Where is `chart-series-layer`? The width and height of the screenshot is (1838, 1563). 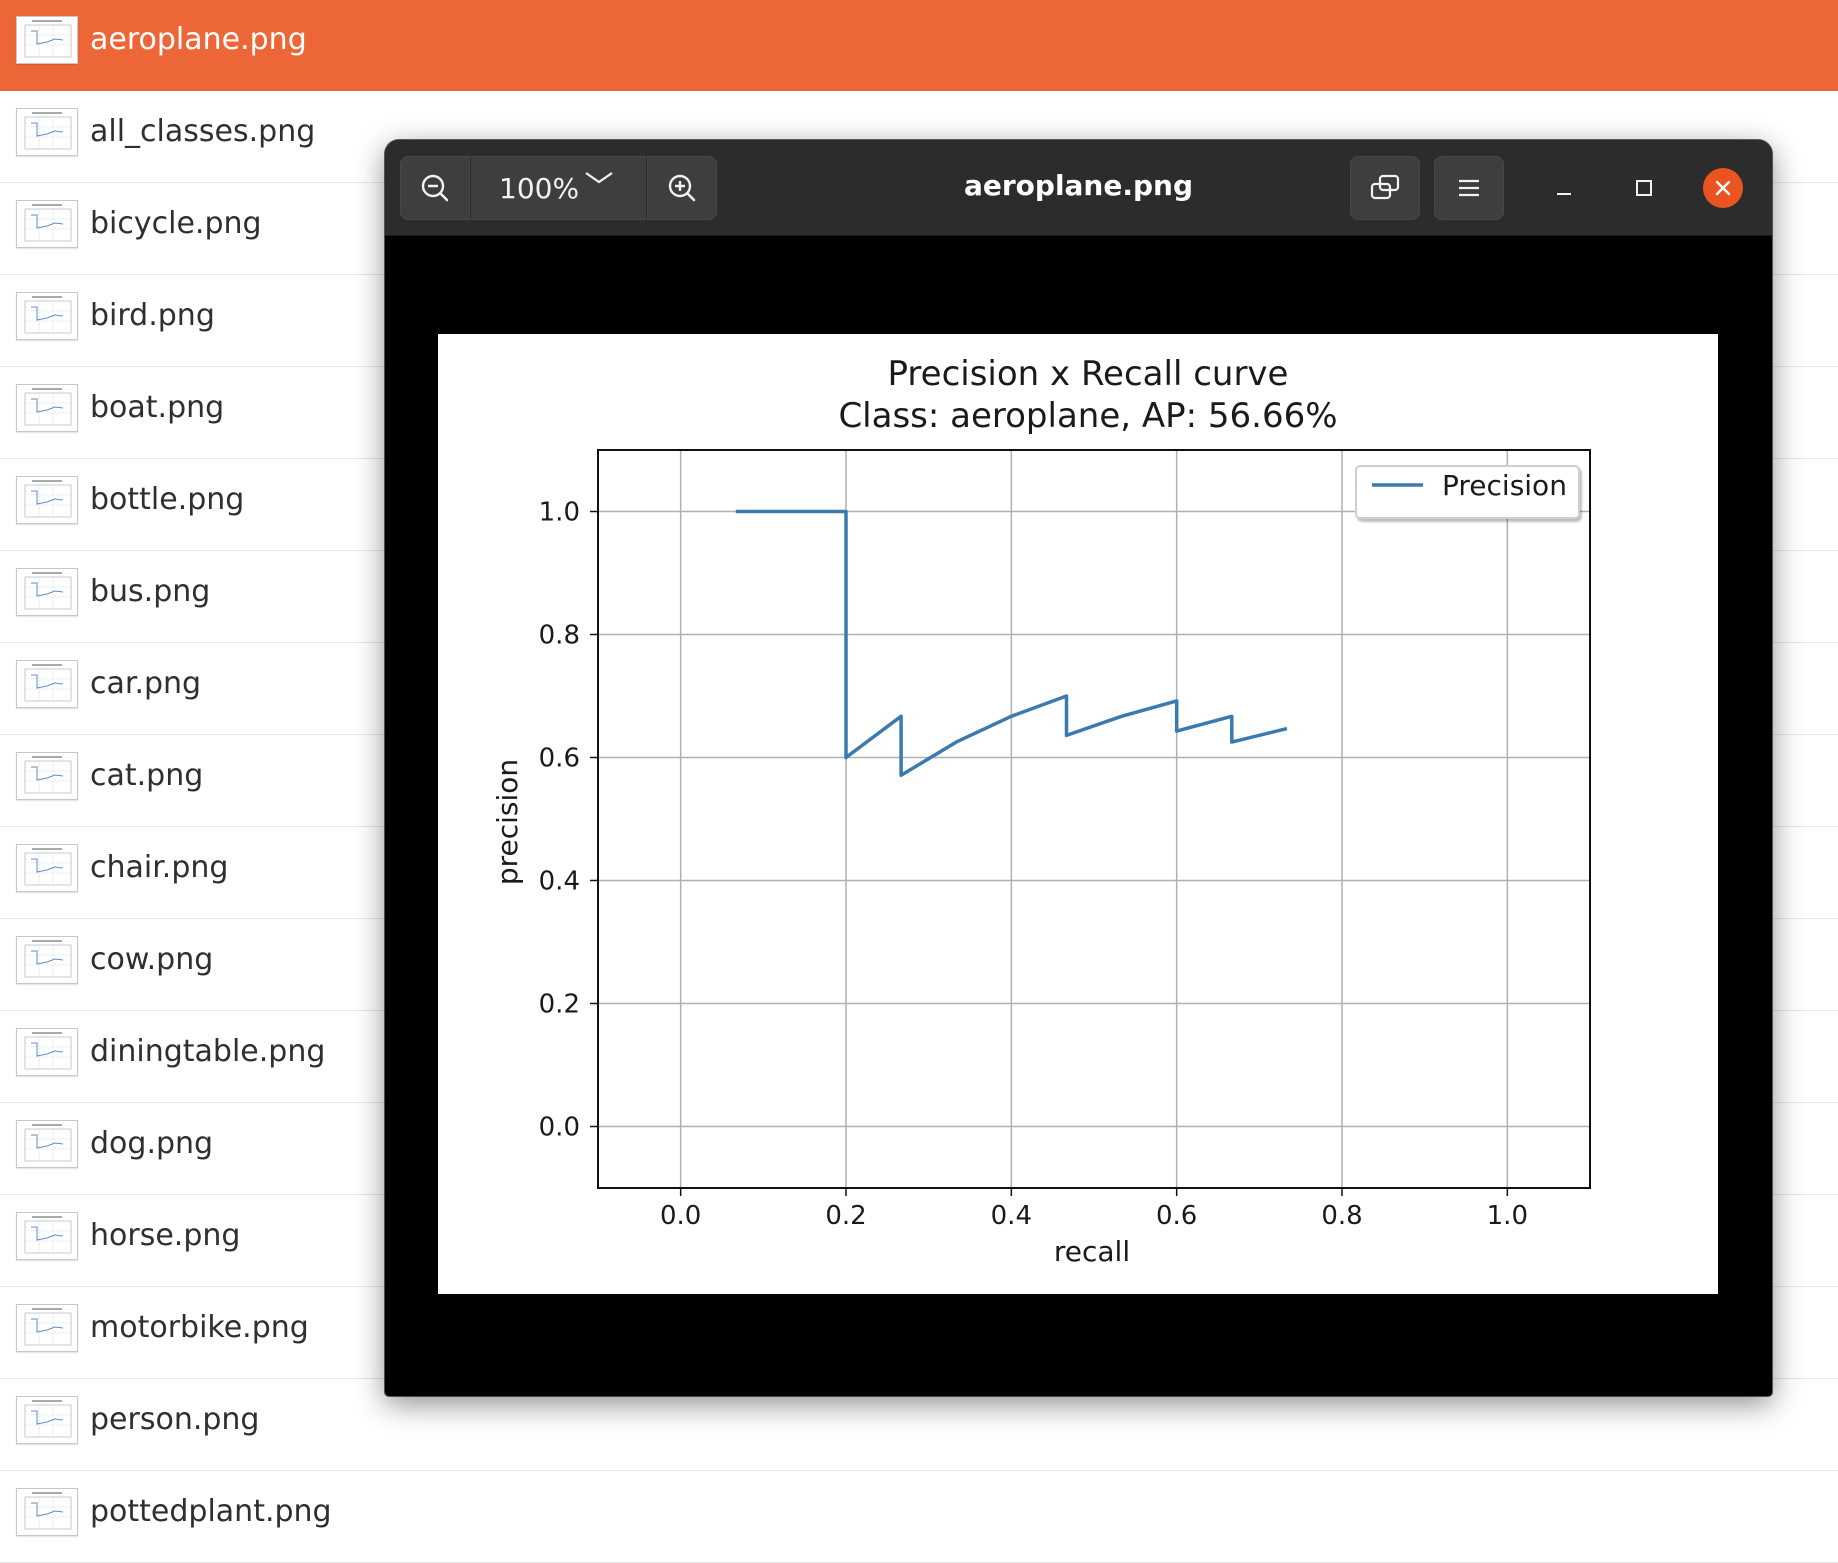
chart-series-layer is located at coordinates (1011, 643).